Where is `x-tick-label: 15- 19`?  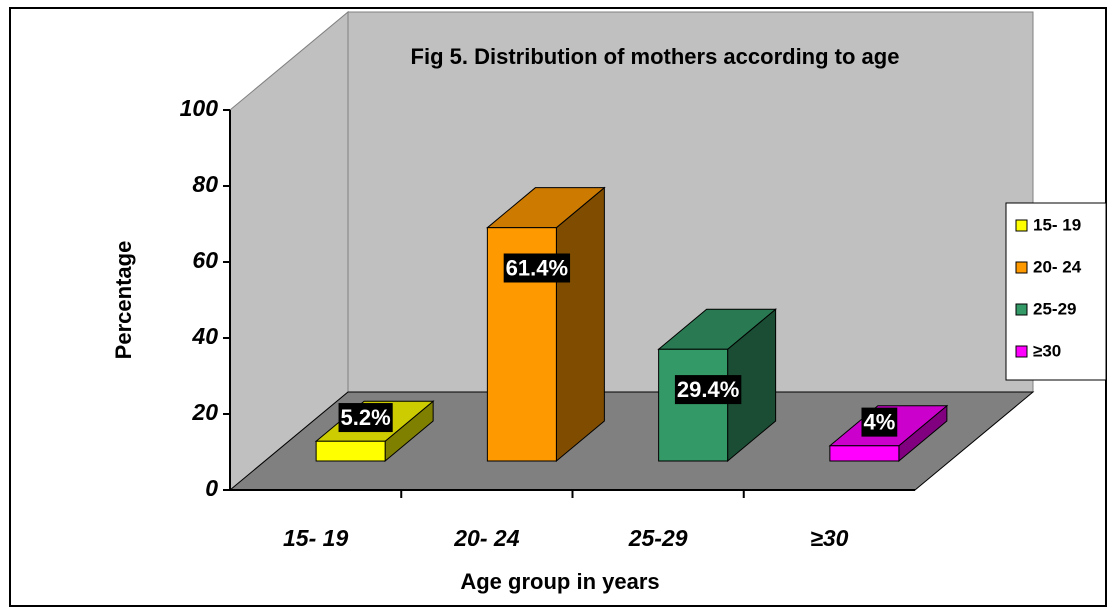 x-tick-label: 15- 19 is located at coordinates (315, 538).